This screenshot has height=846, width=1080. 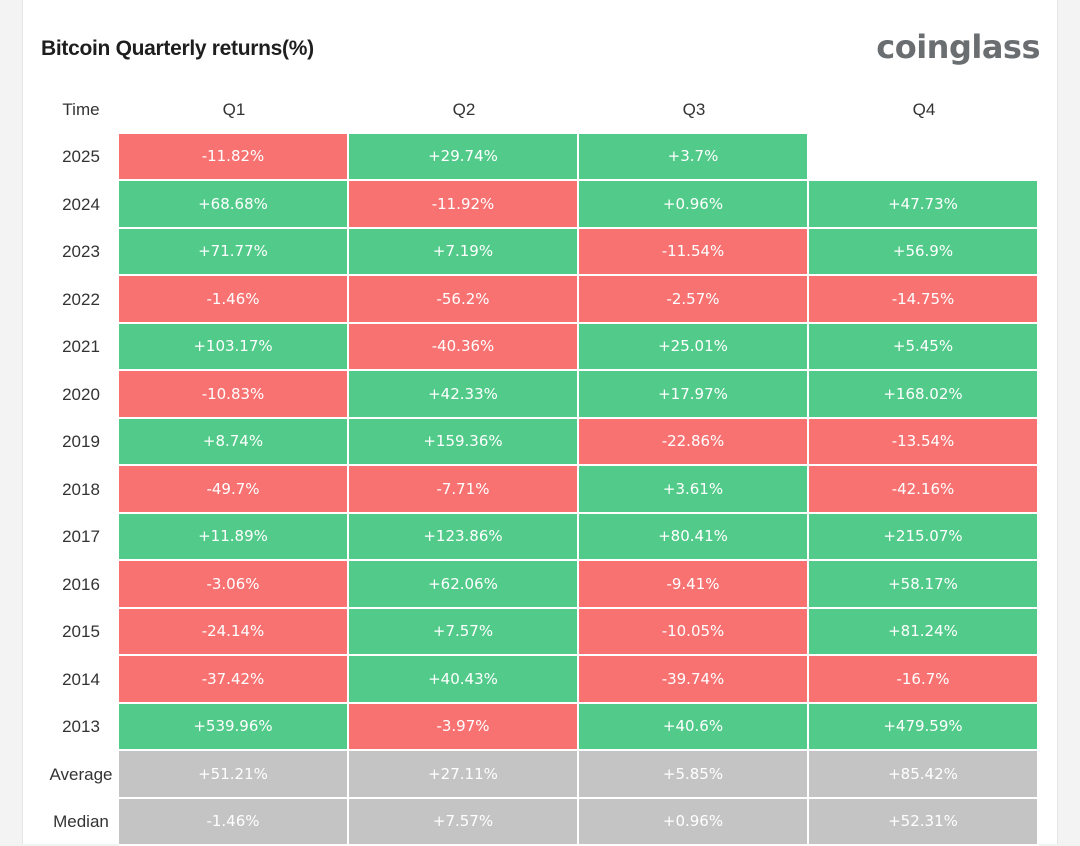 I want to click on return-cell: +58.17%, so click(x=924, y=585).